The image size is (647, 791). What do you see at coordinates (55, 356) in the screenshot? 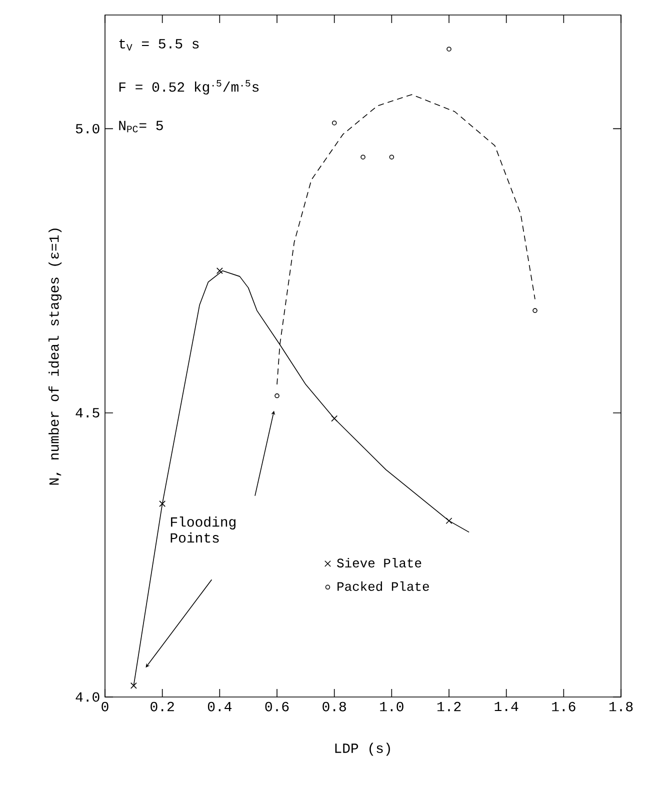
I see `y-axis-title: N, number of ideal stages (ε=1)` at bounding box center [55, 356].